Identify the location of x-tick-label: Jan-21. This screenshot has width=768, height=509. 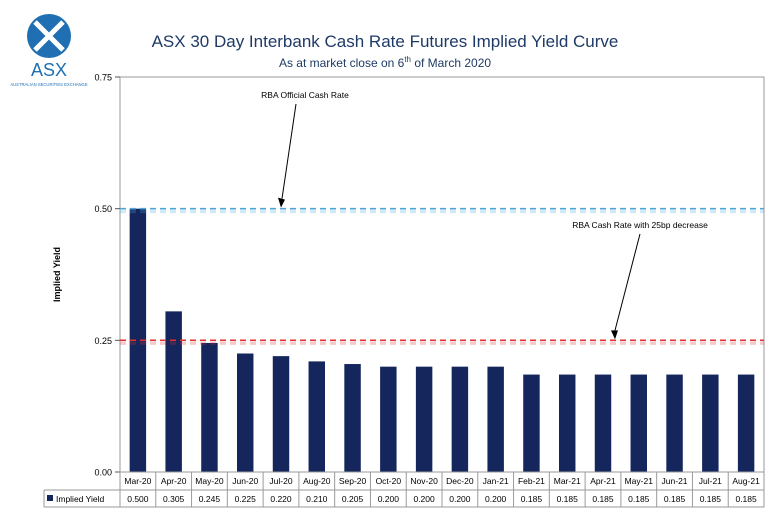
(496, 481).